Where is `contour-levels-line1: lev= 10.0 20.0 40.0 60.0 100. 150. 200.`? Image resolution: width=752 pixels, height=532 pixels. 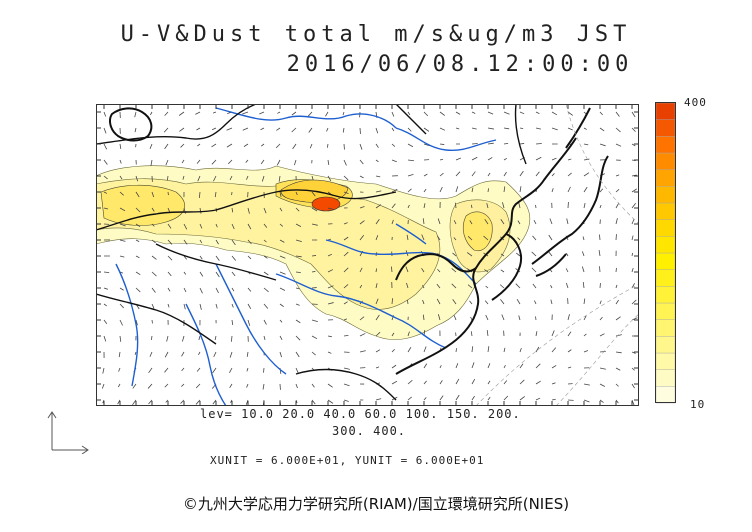 contour-levels-line1: lev= 10.0 20.0 40.0 60.0 100. 150. 200. is located at coordinates (360, 414).